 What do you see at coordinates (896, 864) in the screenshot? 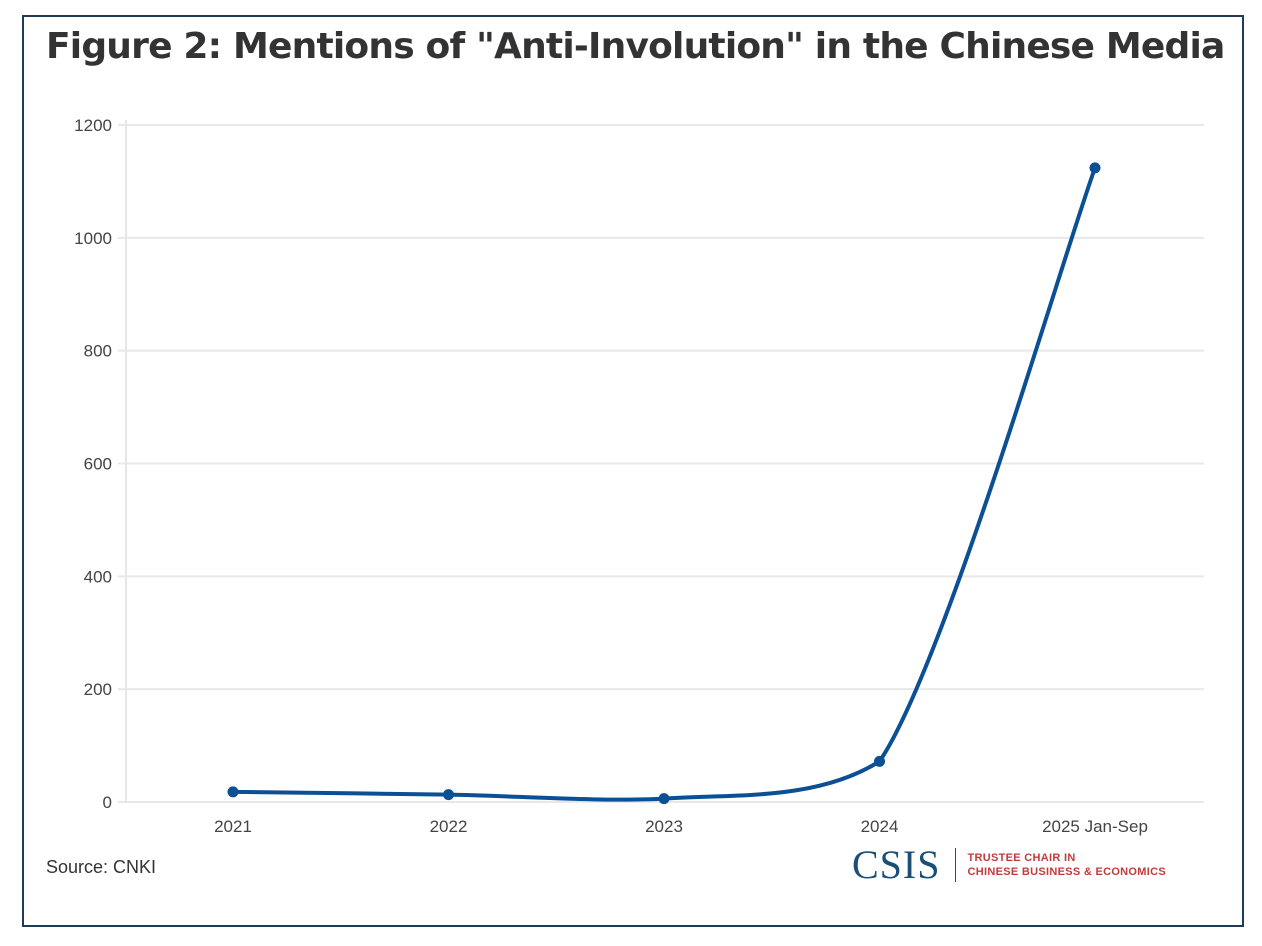
I see `csis-logo-mark: CSIS` at bounding box center [896, 864].